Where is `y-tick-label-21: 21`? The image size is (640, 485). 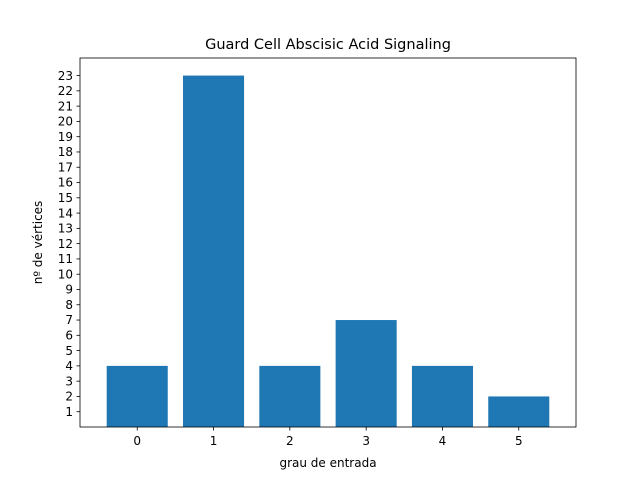 y-tick-label-21: 21 is located at coordinates (65, 106).